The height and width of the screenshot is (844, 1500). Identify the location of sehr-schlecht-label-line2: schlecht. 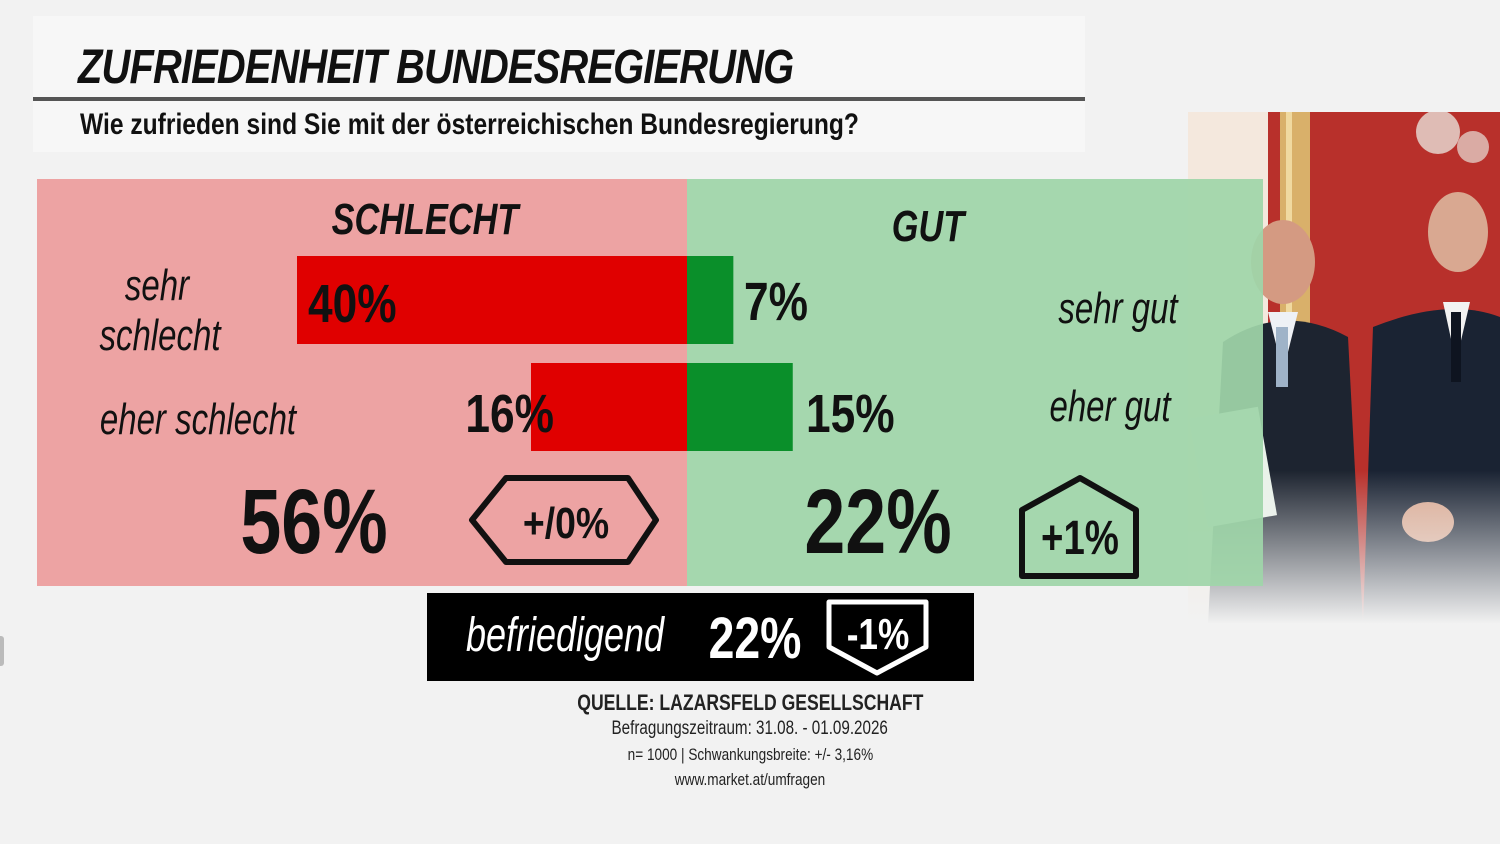
(160, 336).